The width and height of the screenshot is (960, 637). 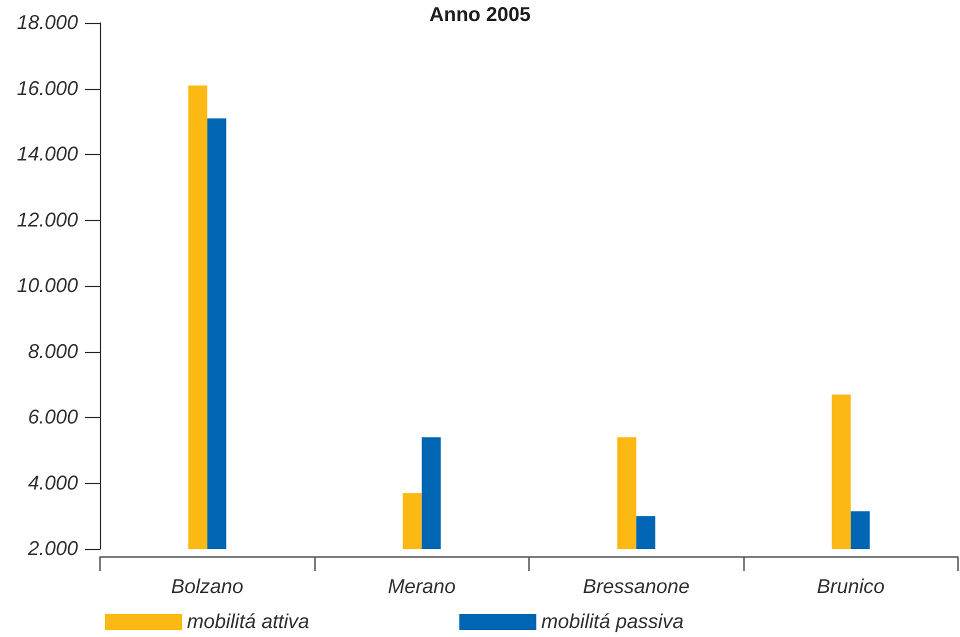 I want to click on y-tick-label: 14.000, so click(x=47, y=155).